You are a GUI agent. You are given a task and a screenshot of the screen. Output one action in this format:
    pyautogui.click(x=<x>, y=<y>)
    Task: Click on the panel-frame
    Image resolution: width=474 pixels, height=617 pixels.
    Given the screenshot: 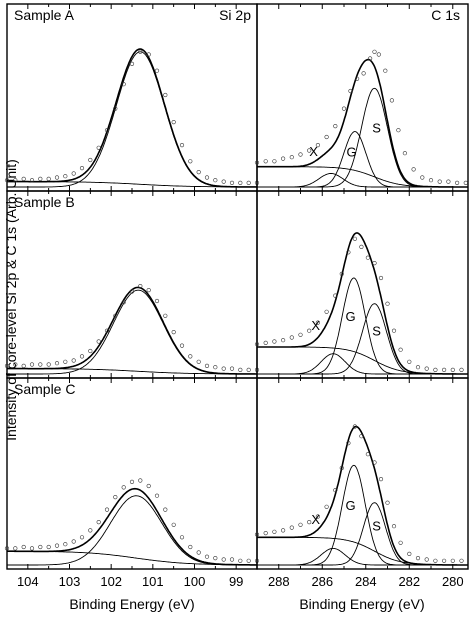 What is the action you would take?
    pyautogui.click(x=362, y=473)
    